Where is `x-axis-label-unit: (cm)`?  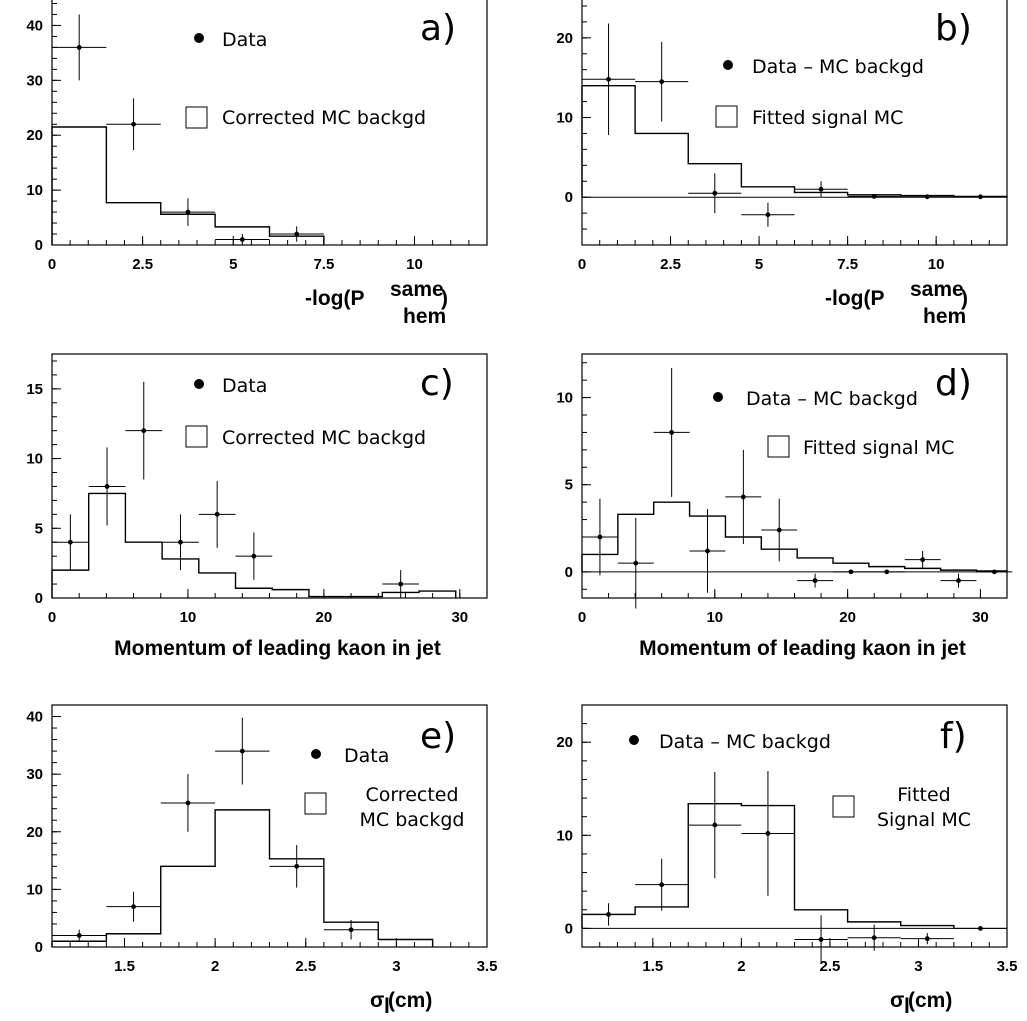
x-axis-label-unit: (cm) is located at coordinates (930, 1000).